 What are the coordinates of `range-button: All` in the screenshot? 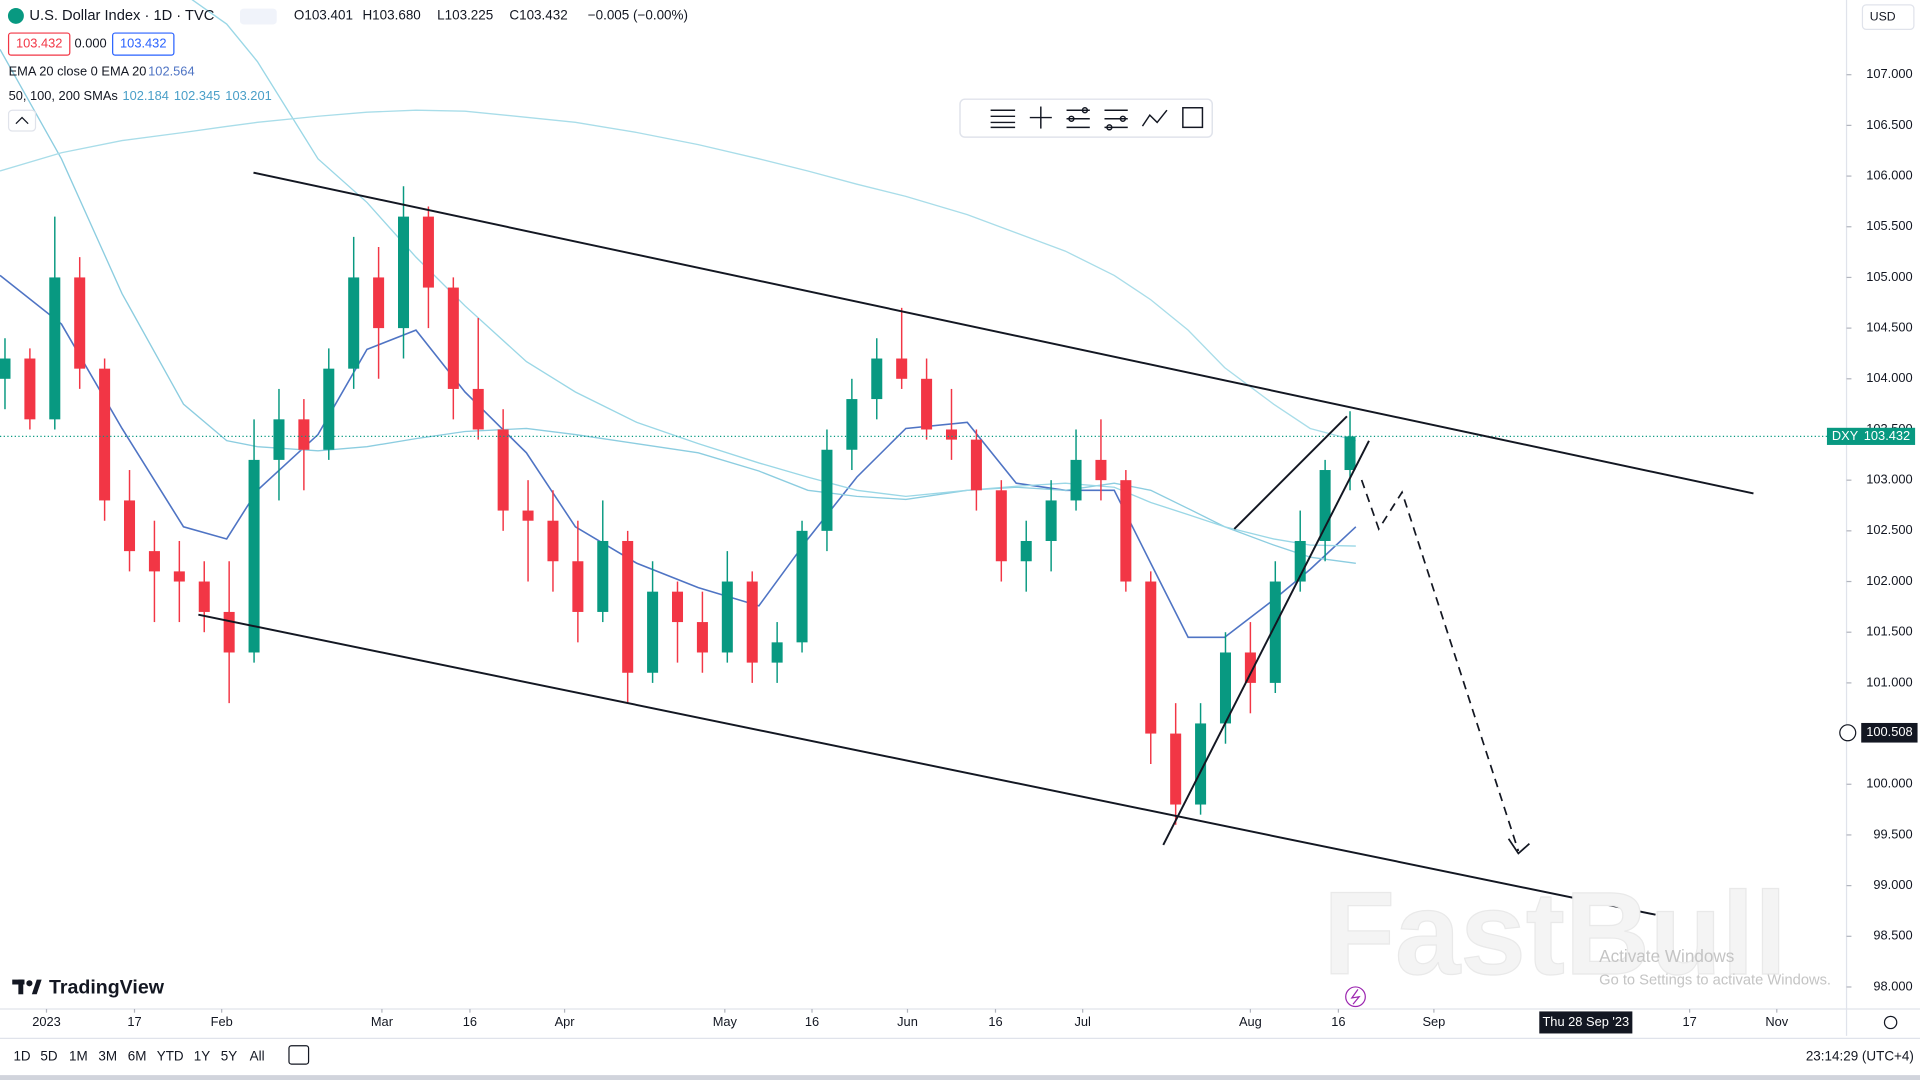 It's located at (257, 1055).